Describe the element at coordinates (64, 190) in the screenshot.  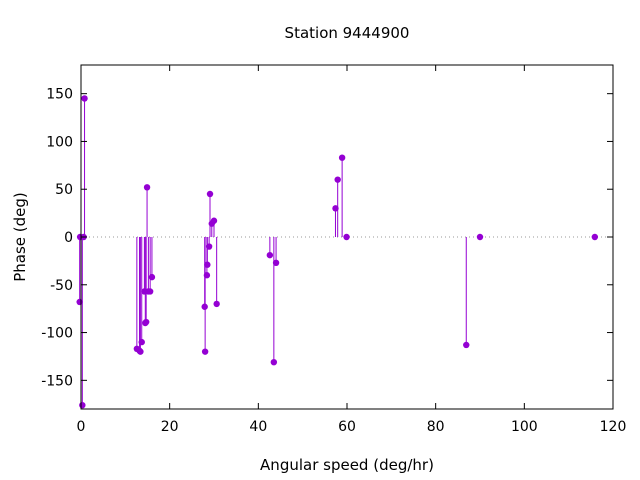
I see `y-tick-label: 50` at that location.